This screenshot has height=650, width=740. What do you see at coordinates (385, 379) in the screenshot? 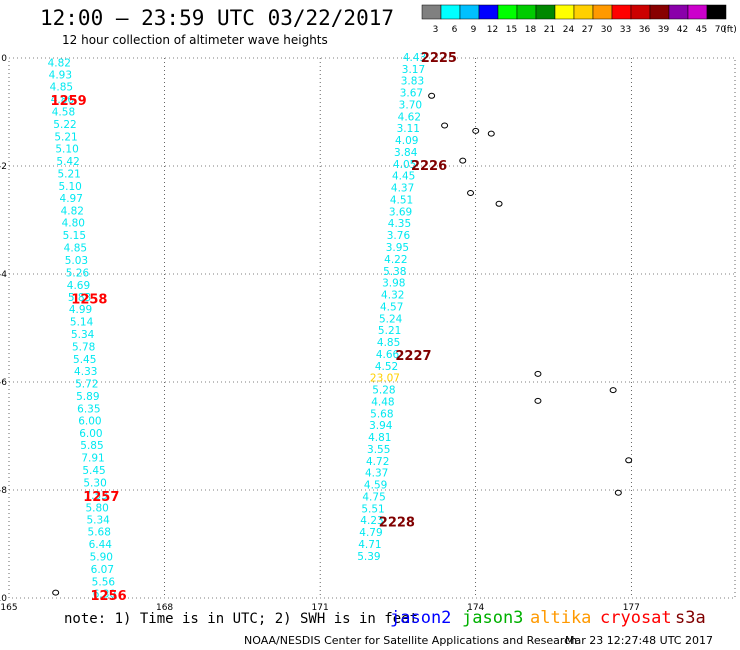
I see `wave-height-label: 23.07` at bounding box center [385, 379].